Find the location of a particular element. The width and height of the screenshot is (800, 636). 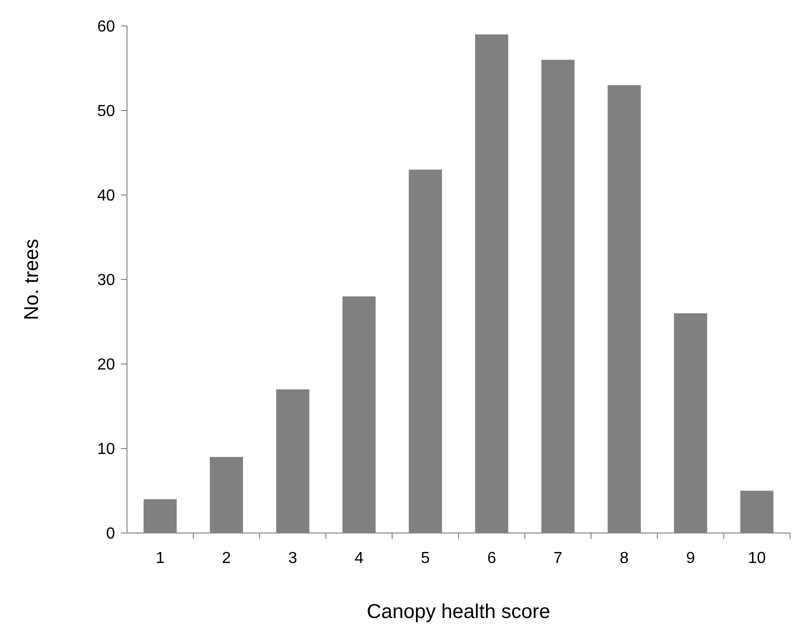

y-tick-label: 0 is located at coordinates (111, 534).